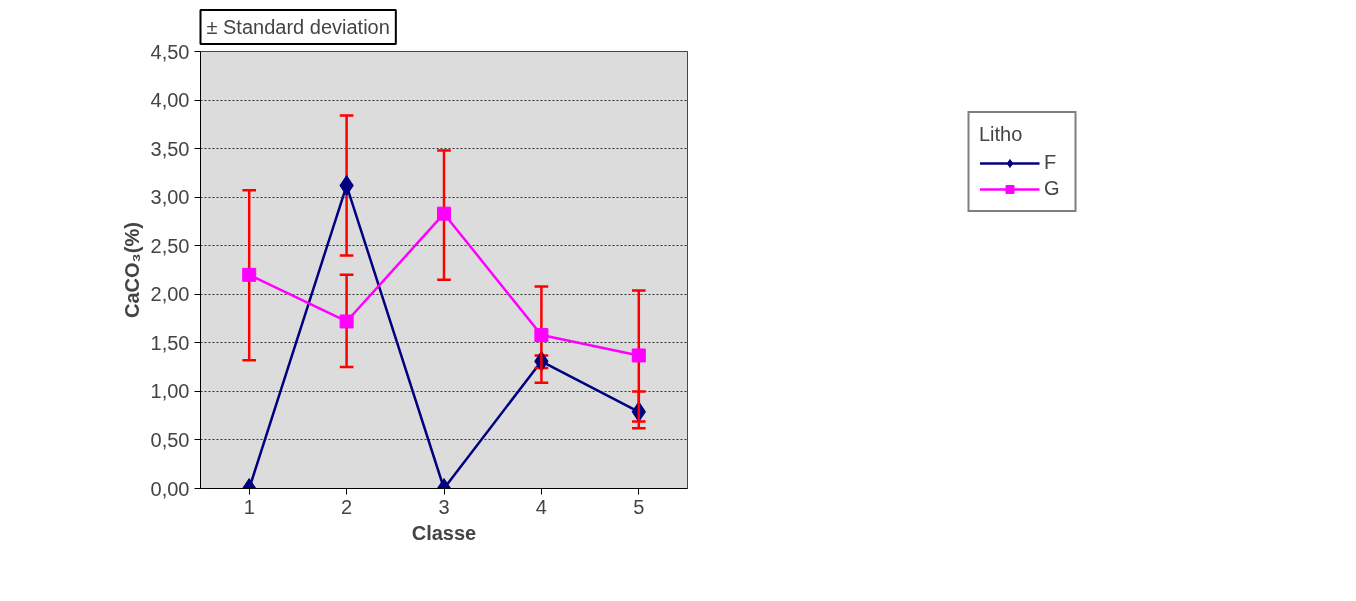  I want to click on x-tick-label: 1, so click(249, 506).